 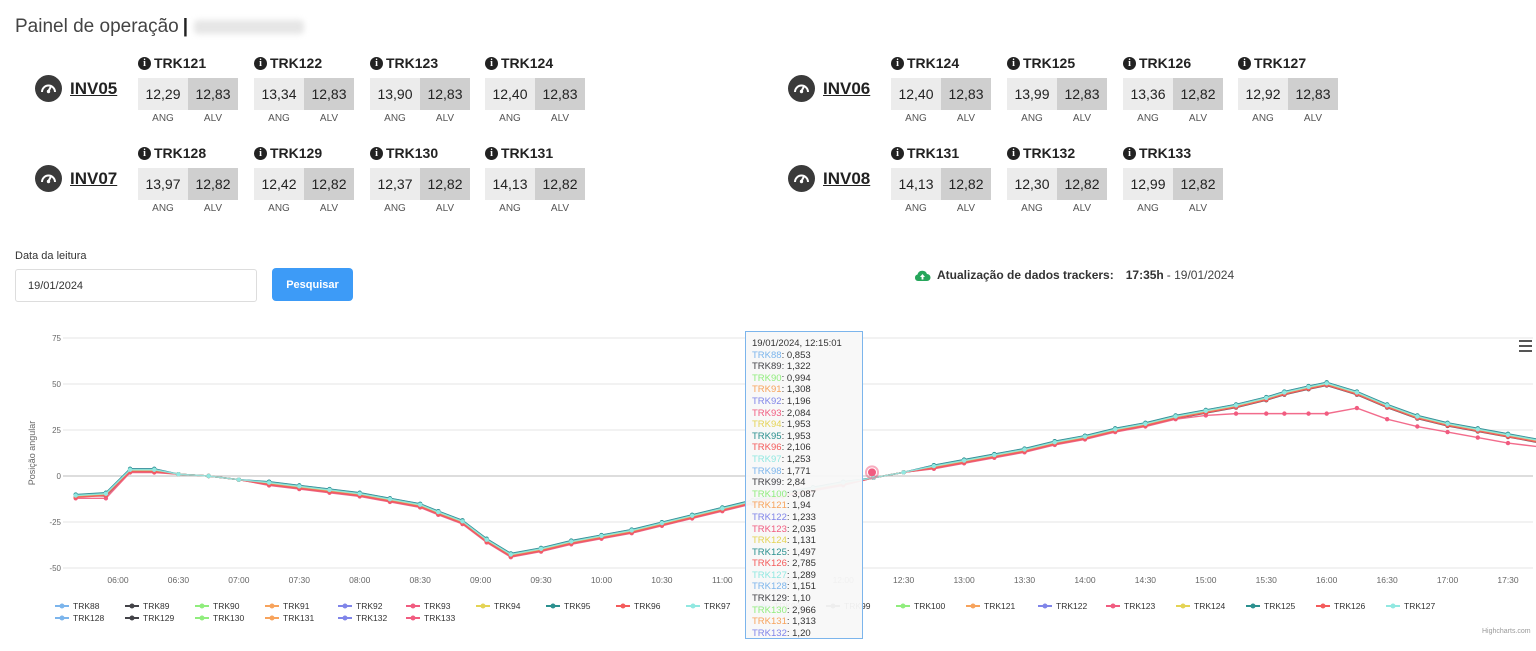 What do you see at coordinates (1327, 580) in the screenshot?
I see `x-tick-label: 16:00` at bounding box center [1327, 580].